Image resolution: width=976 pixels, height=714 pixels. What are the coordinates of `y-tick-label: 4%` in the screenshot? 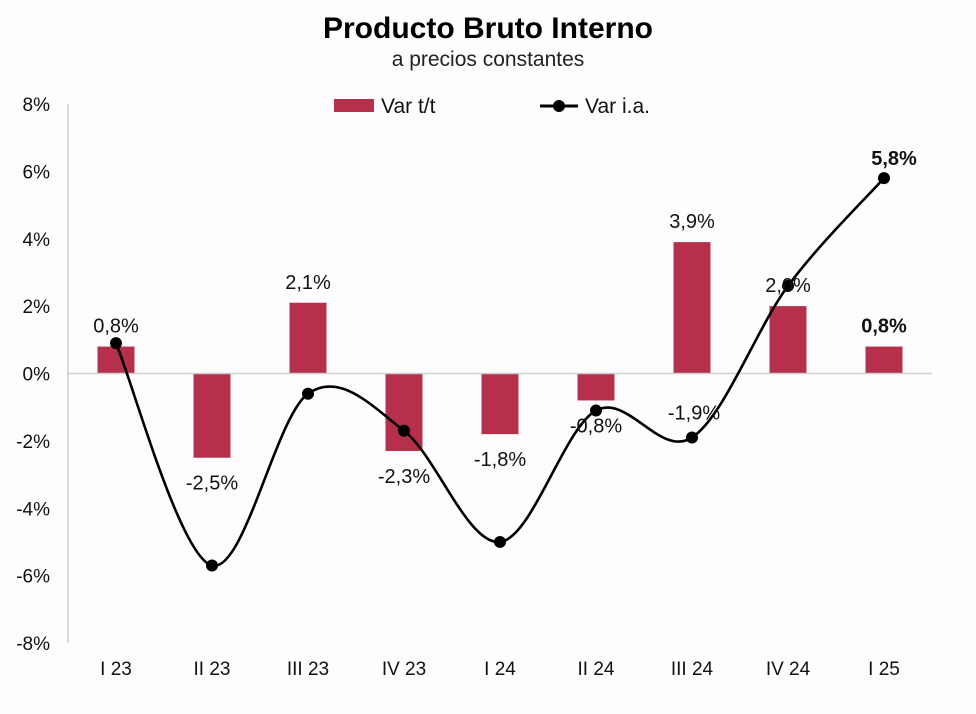 It's located at (37, 240).